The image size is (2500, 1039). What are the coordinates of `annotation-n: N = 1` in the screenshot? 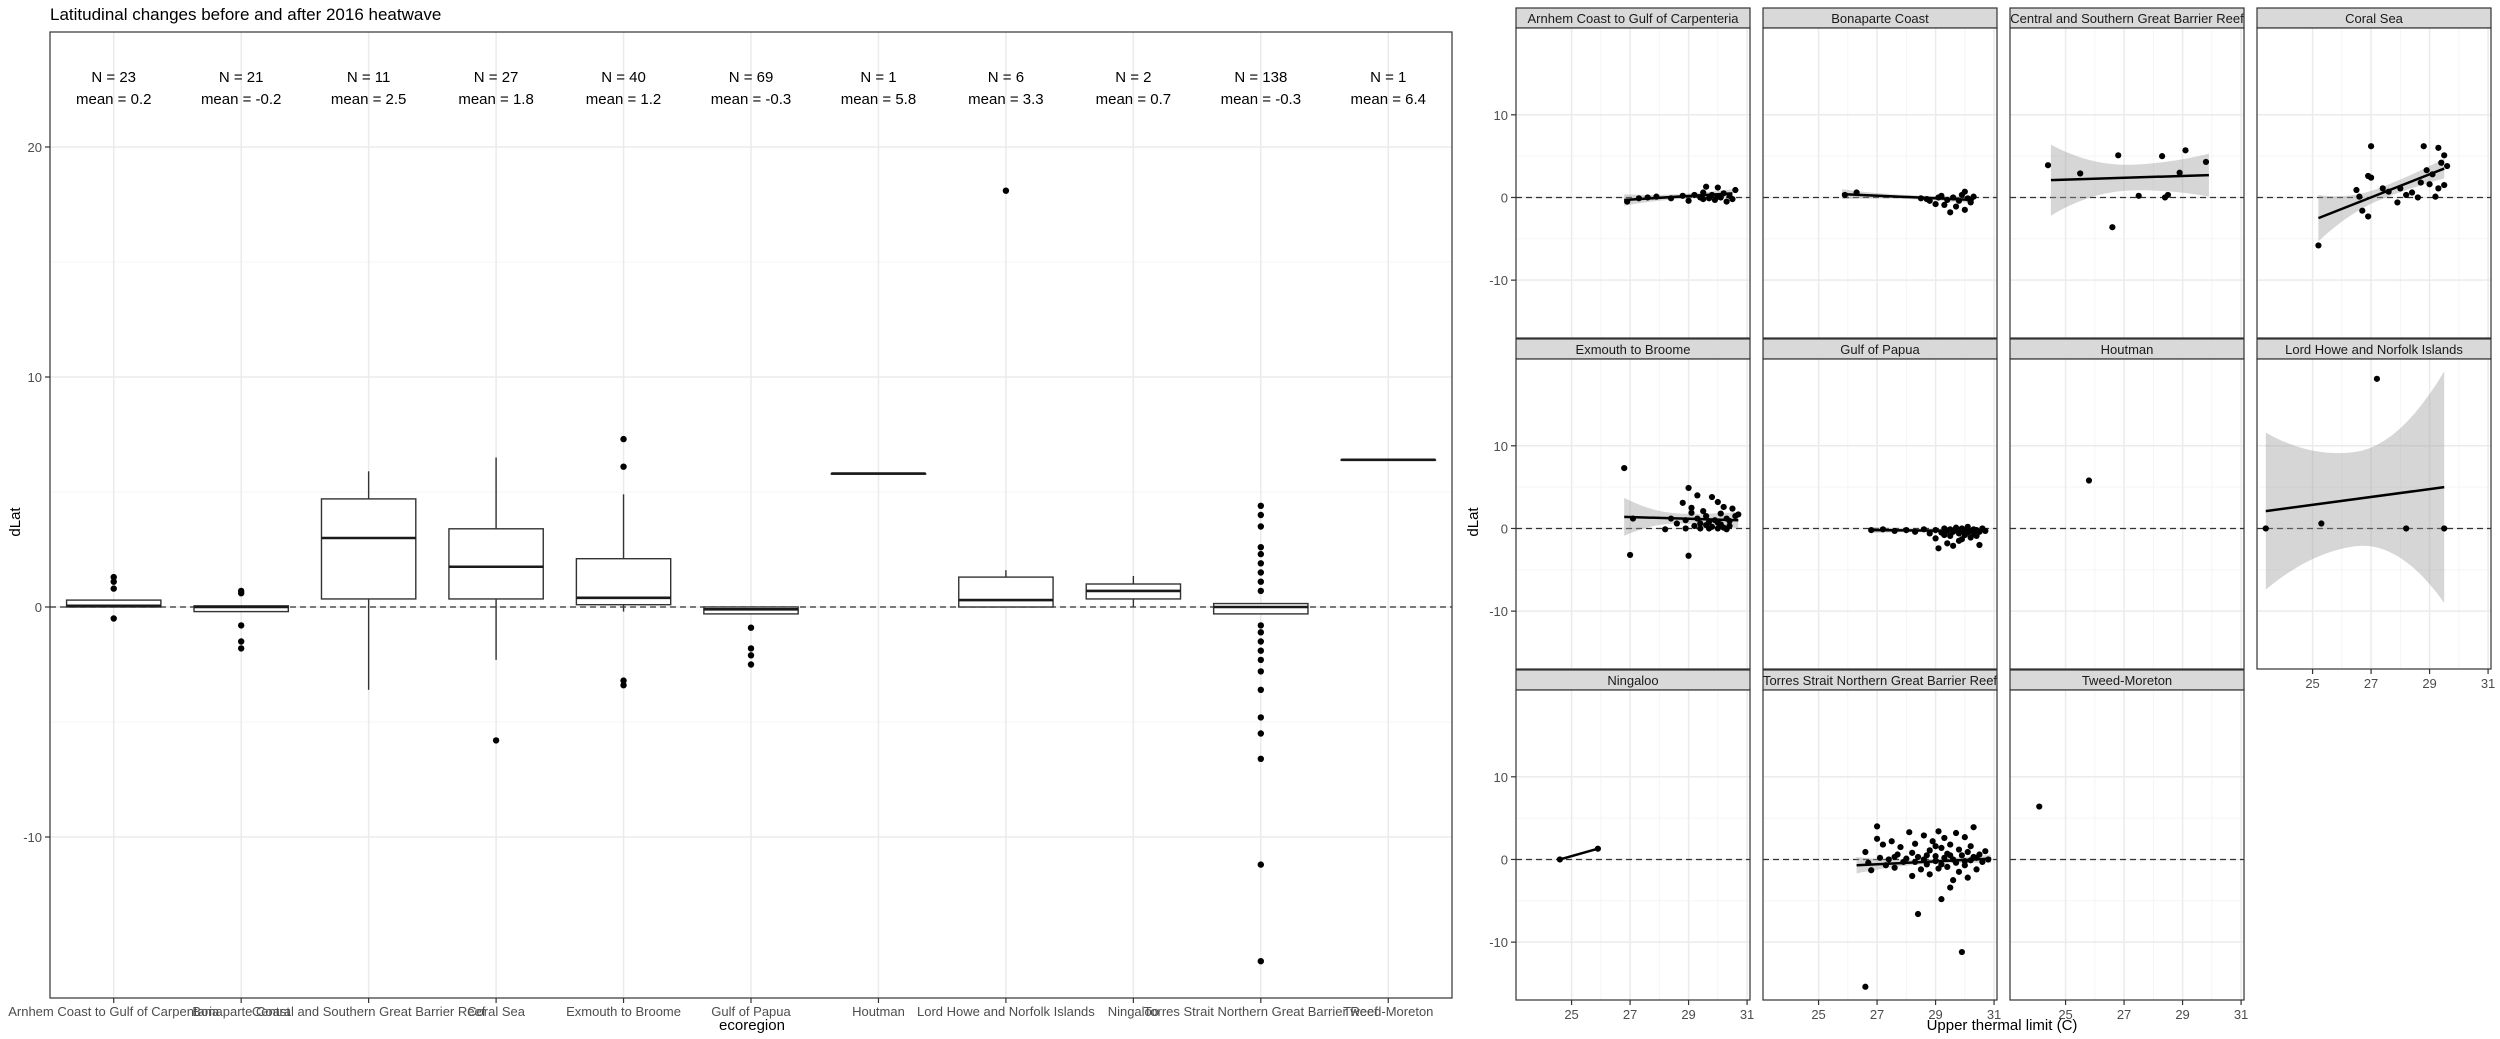 It's located at (1388, 77).